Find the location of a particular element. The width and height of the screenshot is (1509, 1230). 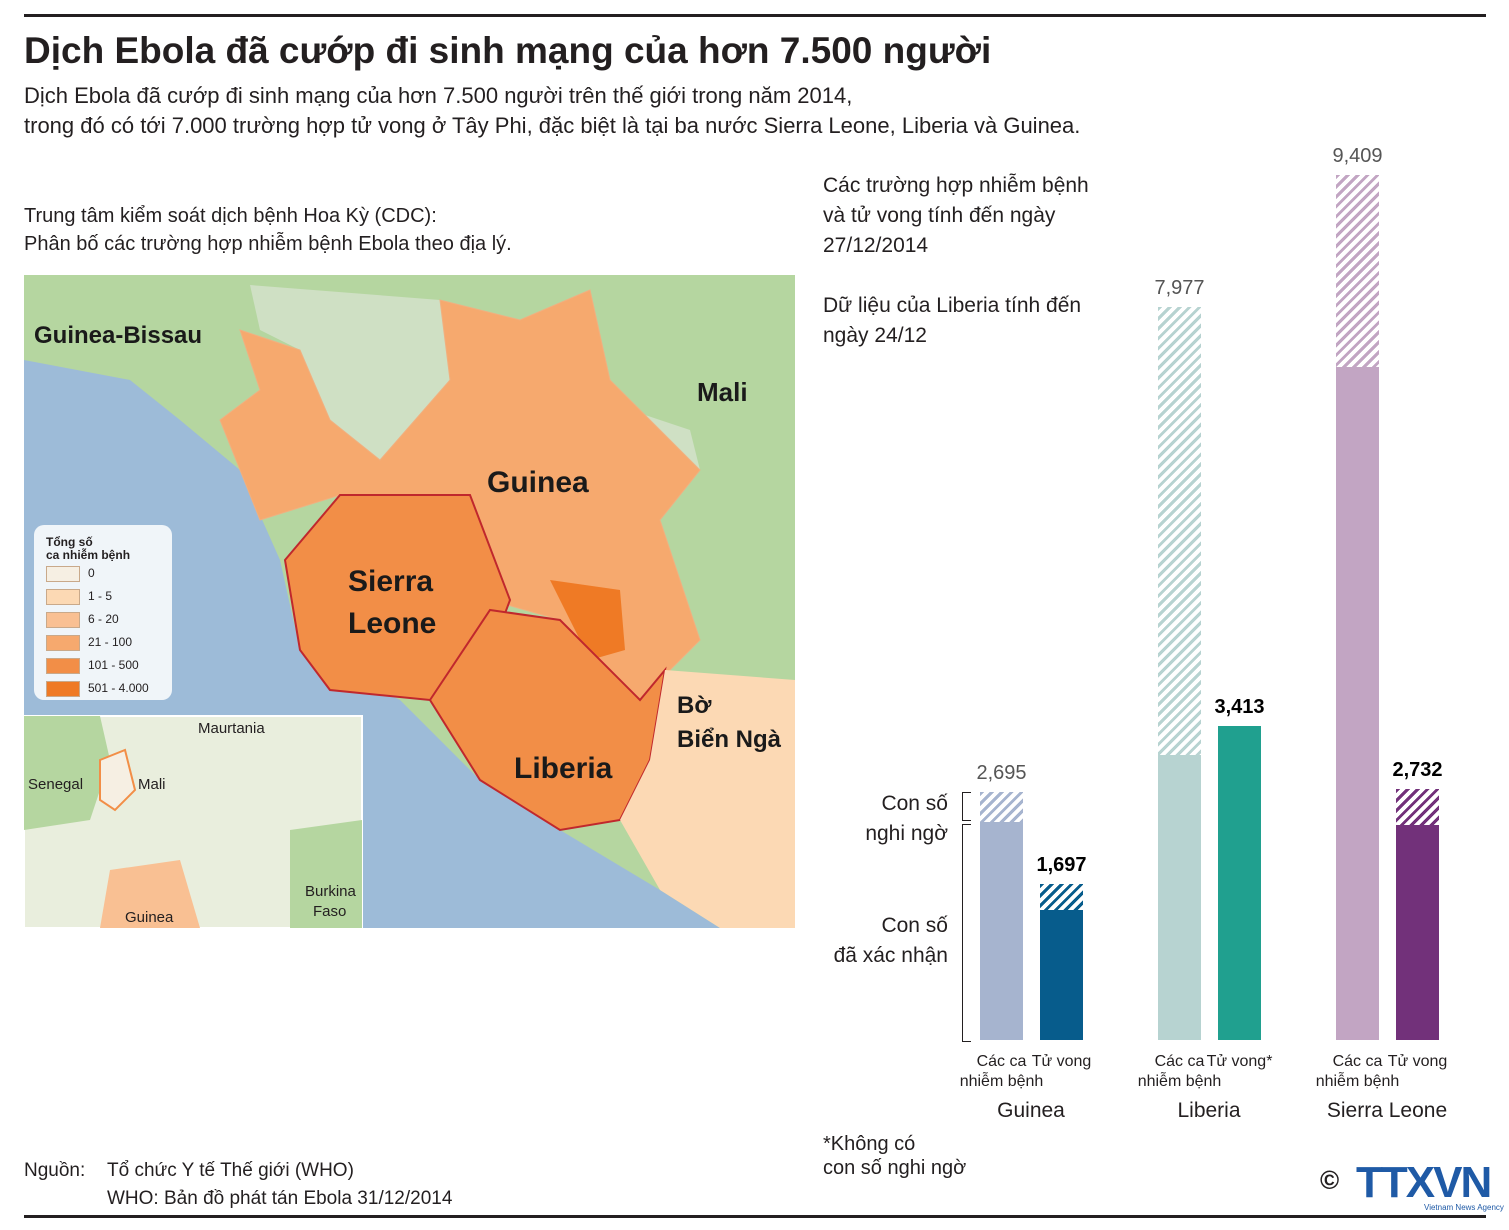

chart-title: 27/12/2014 is located at coordinates (876, 245).